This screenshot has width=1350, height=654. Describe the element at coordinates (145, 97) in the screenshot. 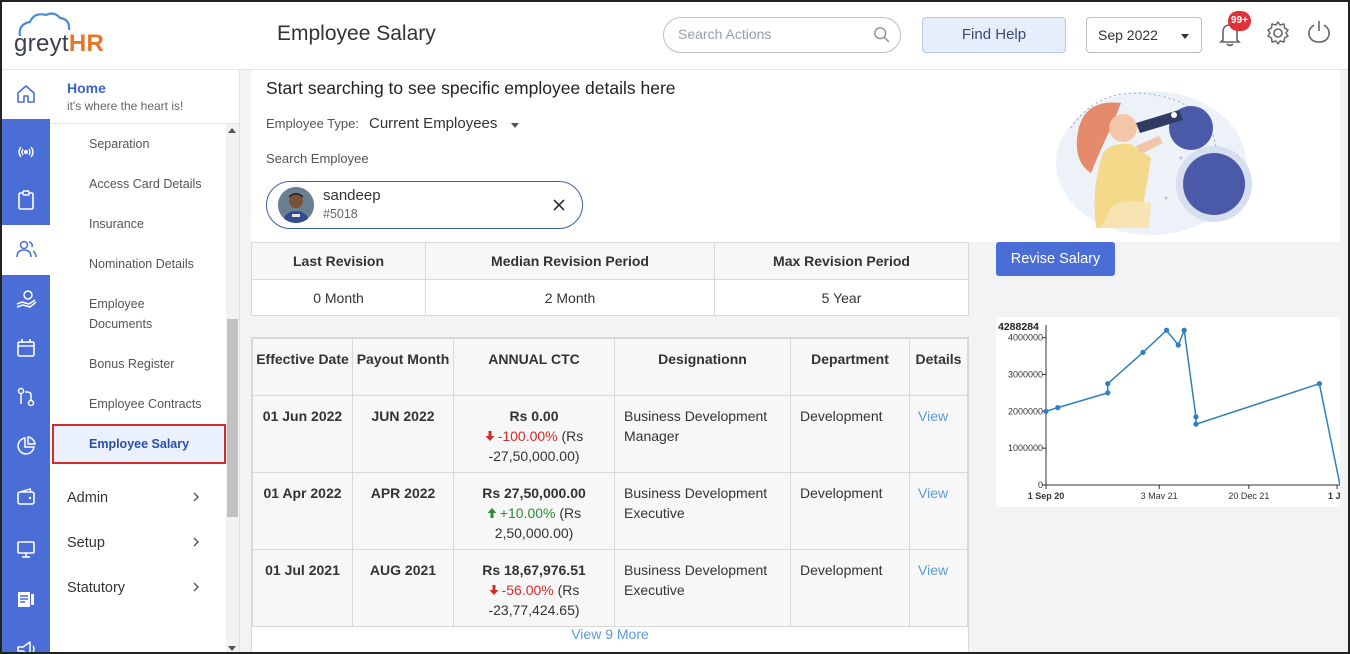

I see `home-link: Home it's where the heart is!` at that location.